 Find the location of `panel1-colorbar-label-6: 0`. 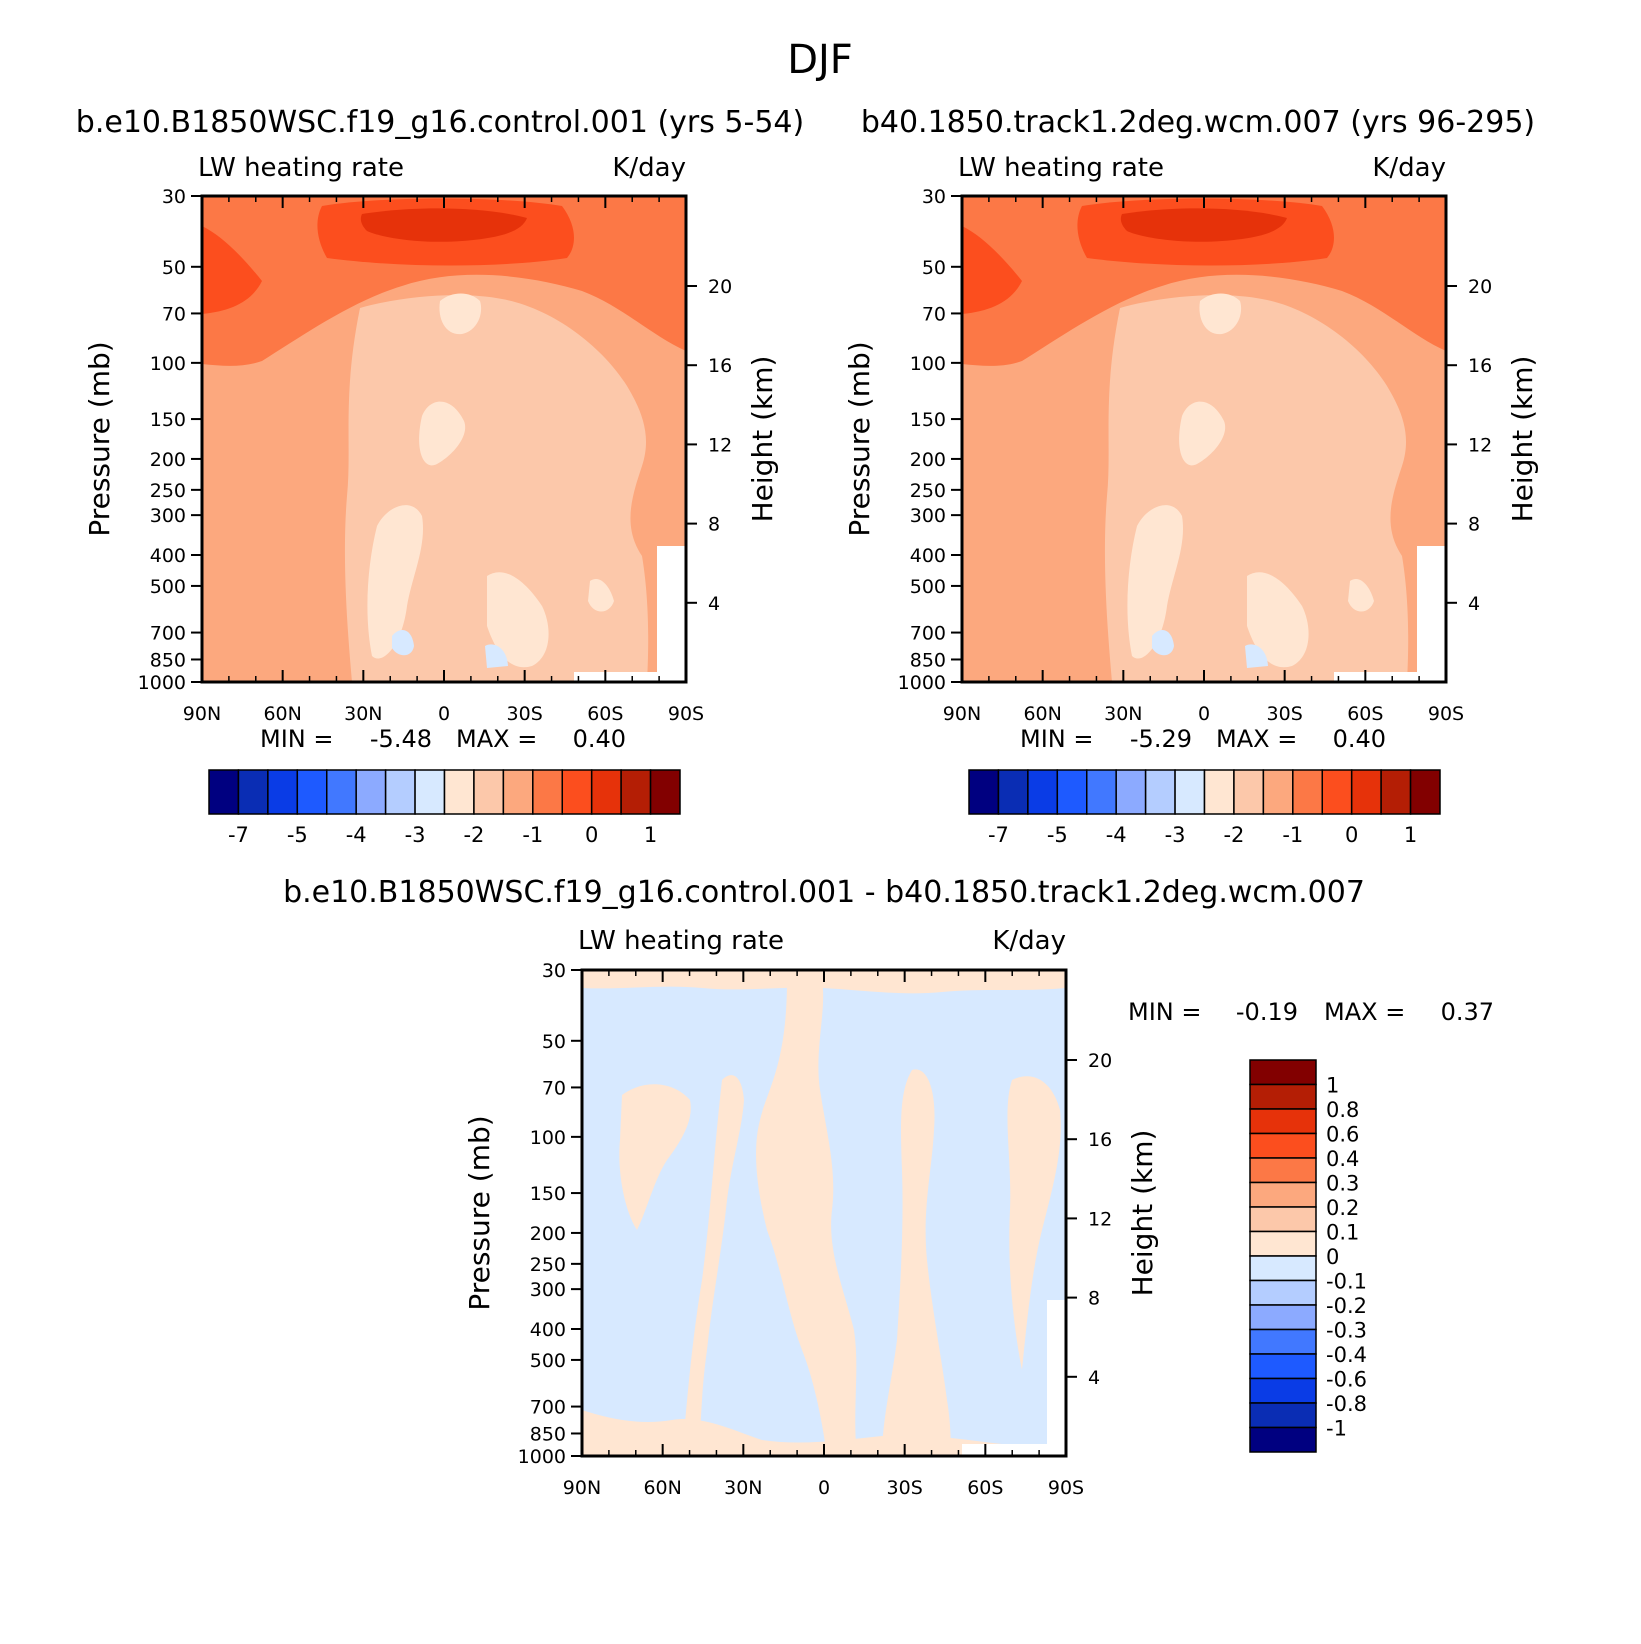

panel1-colorbar-label-6: 0 is located at coordinates (591, 835).